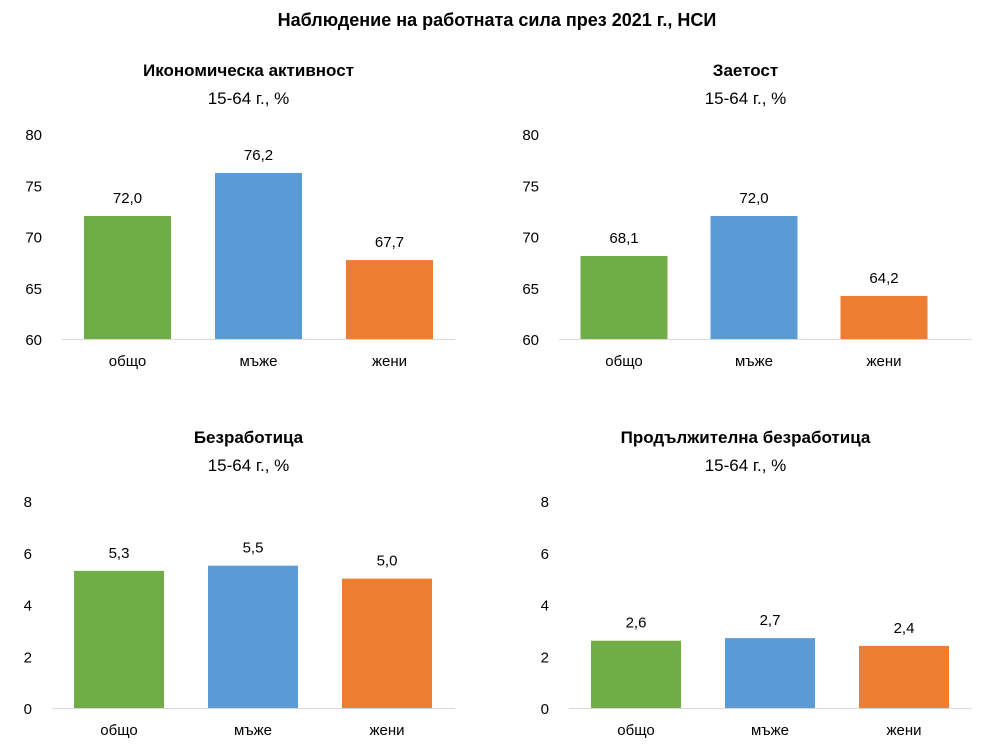 The height and width of the screenshot is (748, 994). Describe the element at coordinates (745, 437) in the screenshot. I see `chart-title: Продължителна безработица` at that location.